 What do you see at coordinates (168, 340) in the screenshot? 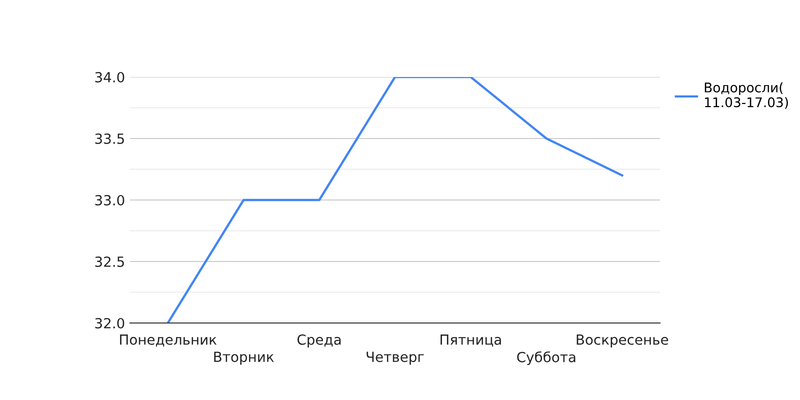
I see `x-tick-label: Понедельник` at bounding box center [168, 340].